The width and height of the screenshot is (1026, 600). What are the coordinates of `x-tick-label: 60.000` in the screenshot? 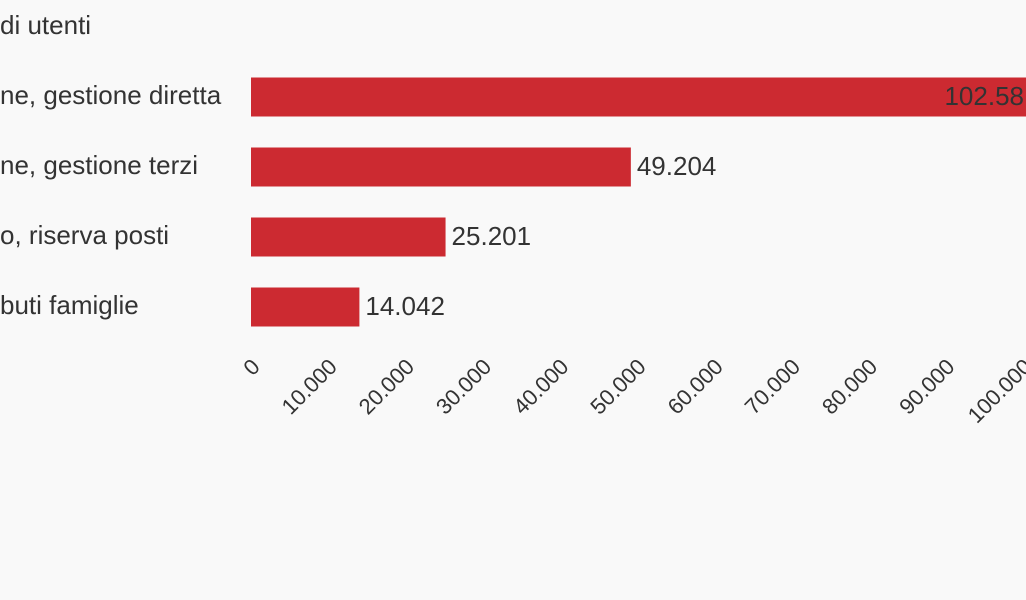 It's located at (695, 386).